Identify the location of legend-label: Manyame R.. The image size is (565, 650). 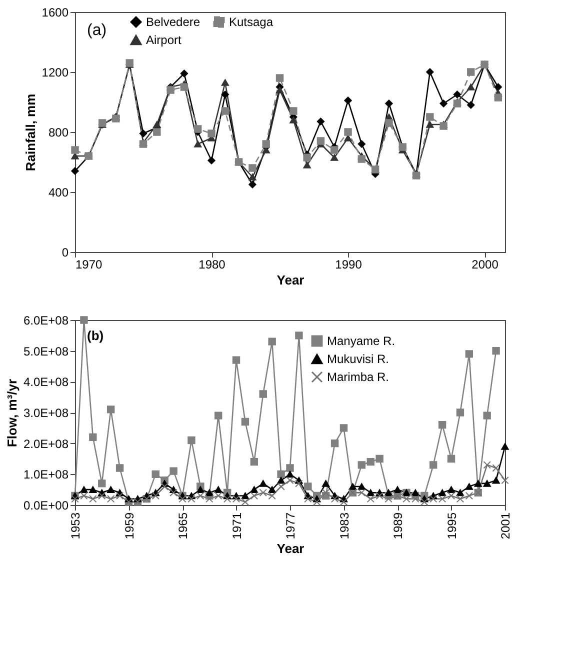
(361, 341).